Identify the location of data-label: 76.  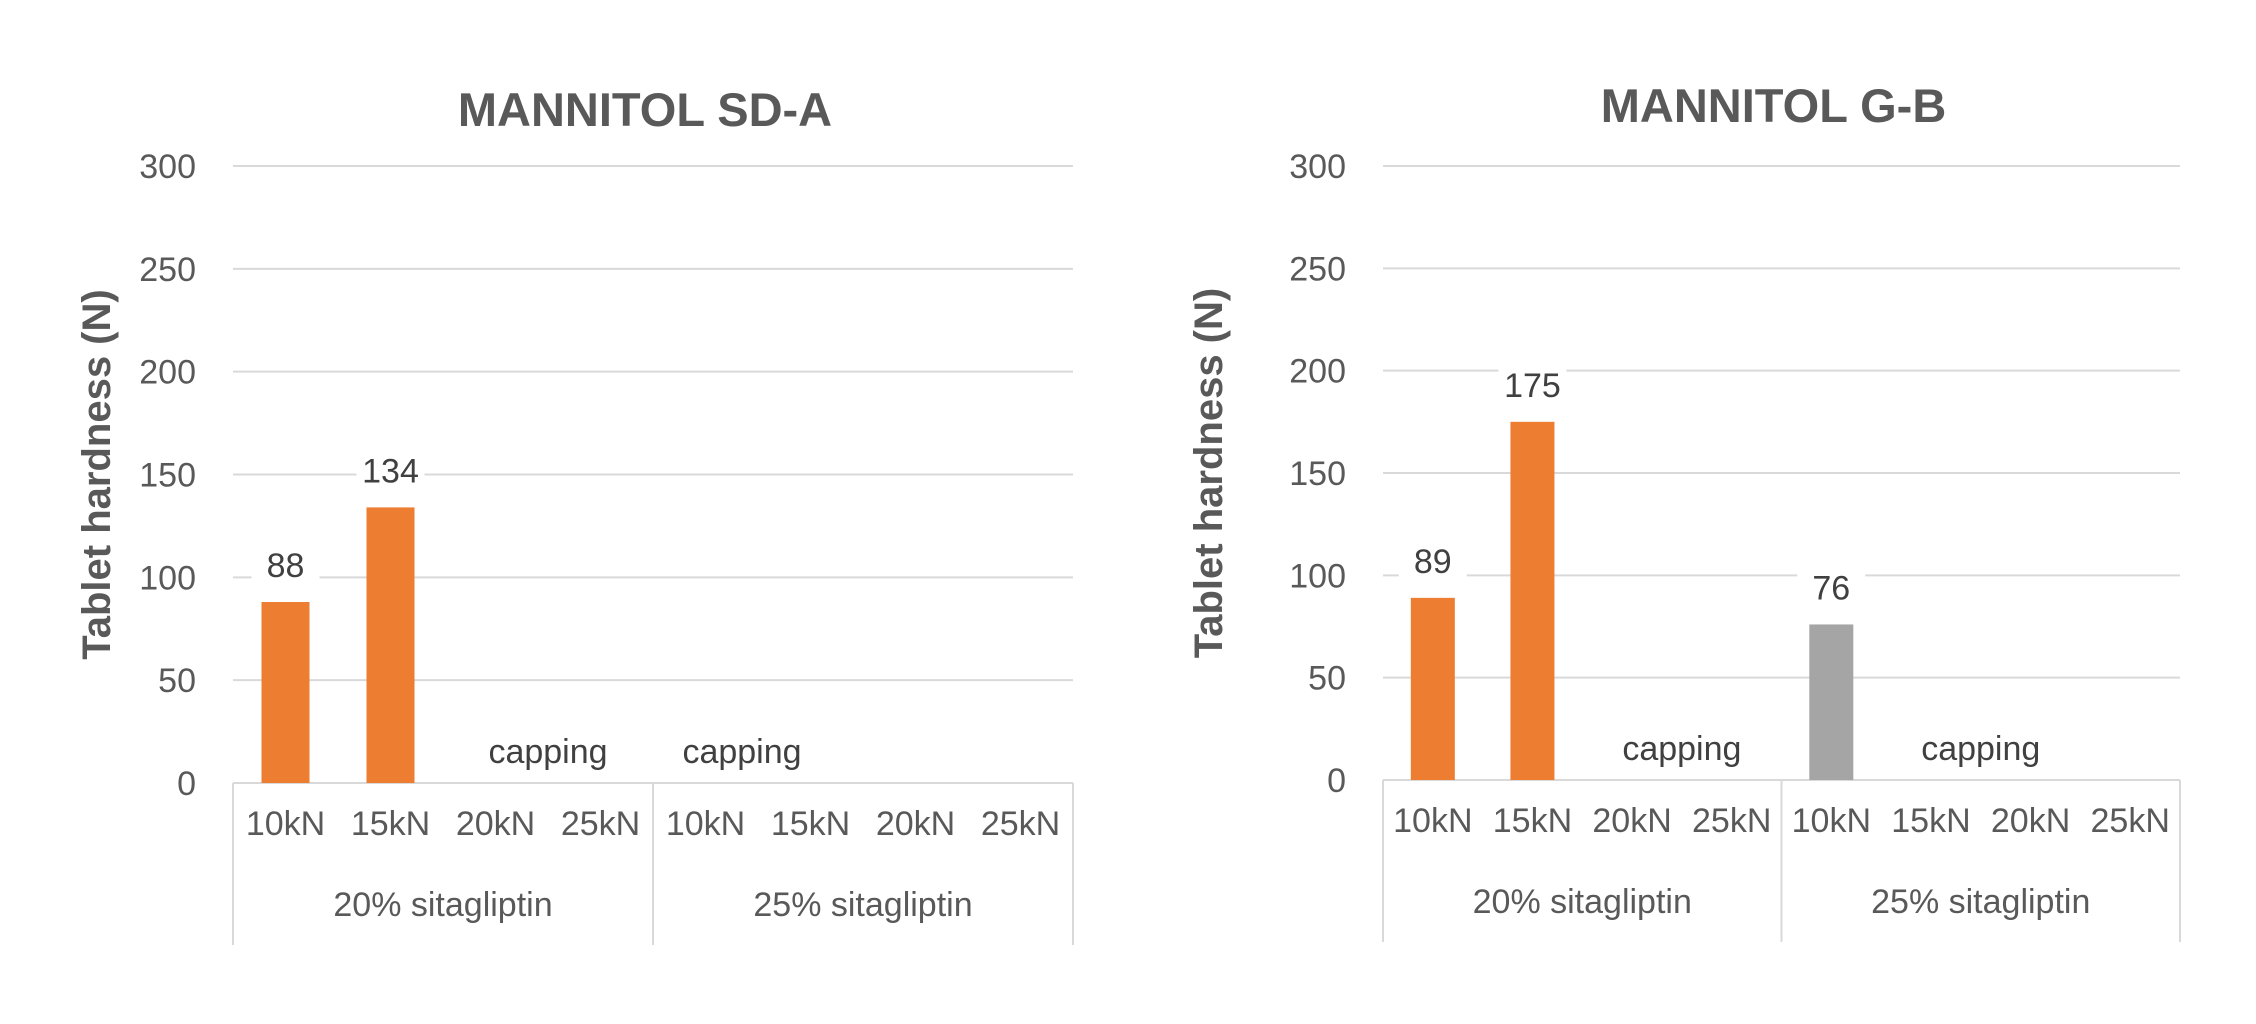
(1831, 588).